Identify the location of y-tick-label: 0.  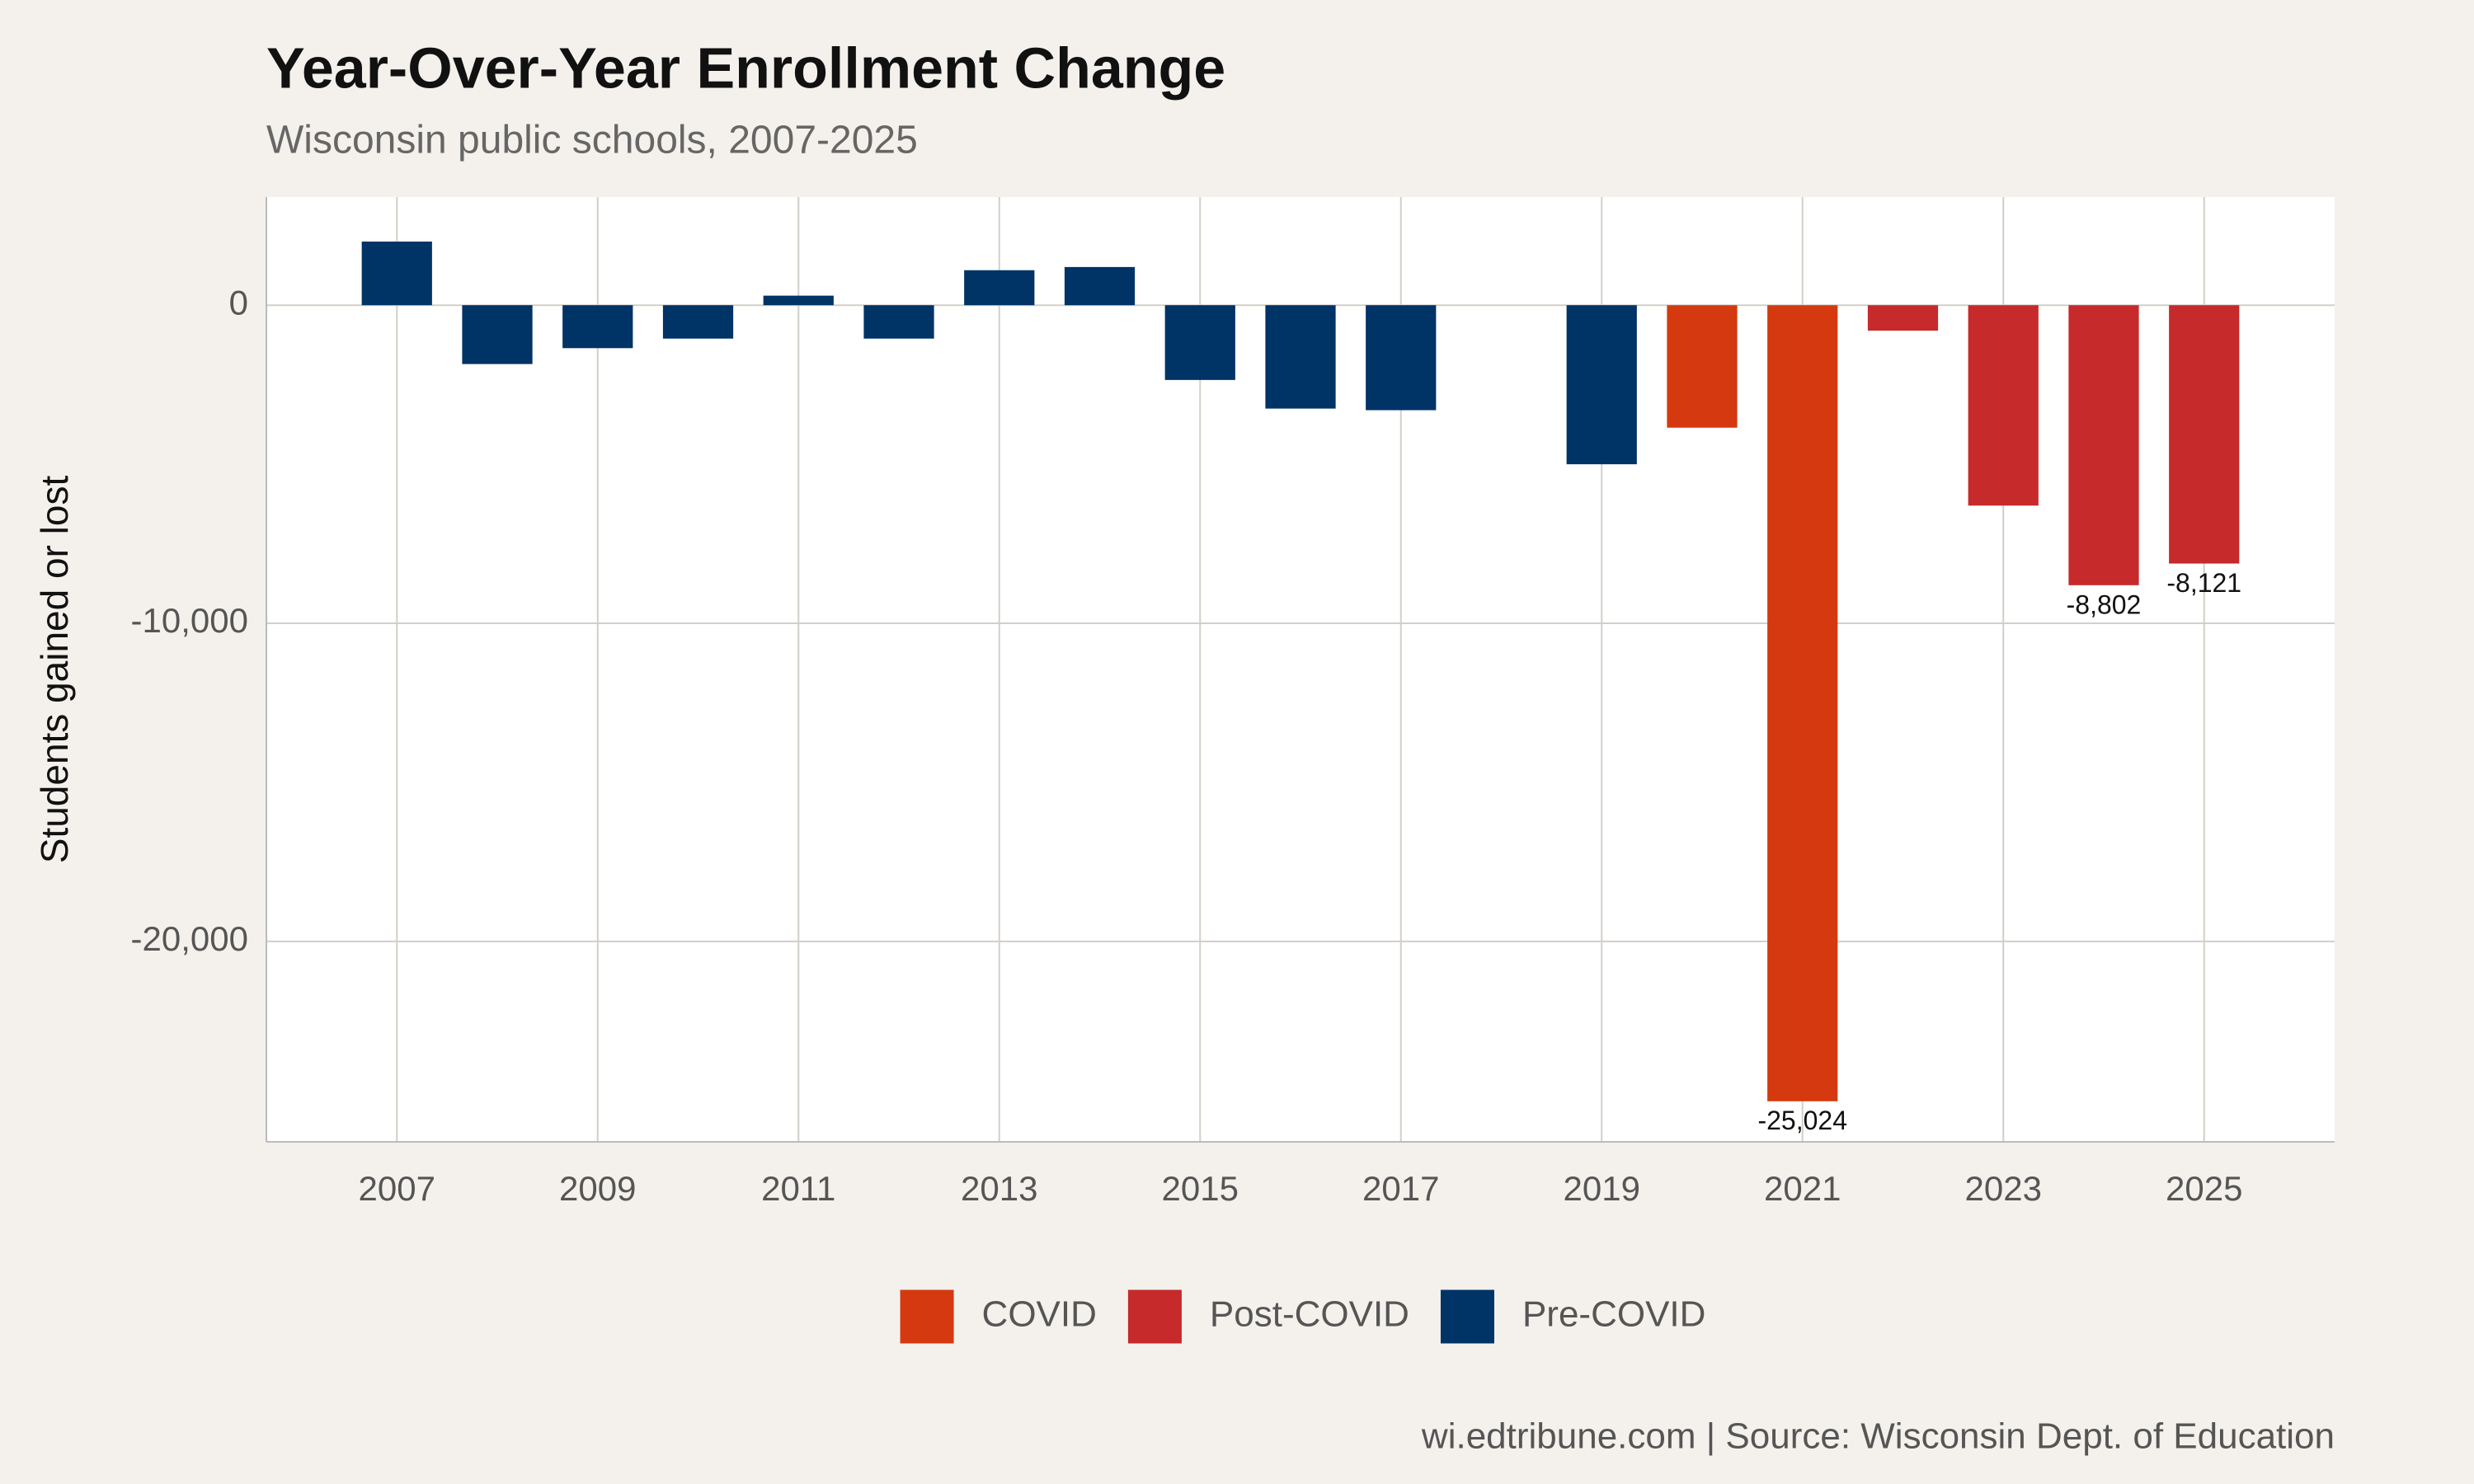
(238, 302).